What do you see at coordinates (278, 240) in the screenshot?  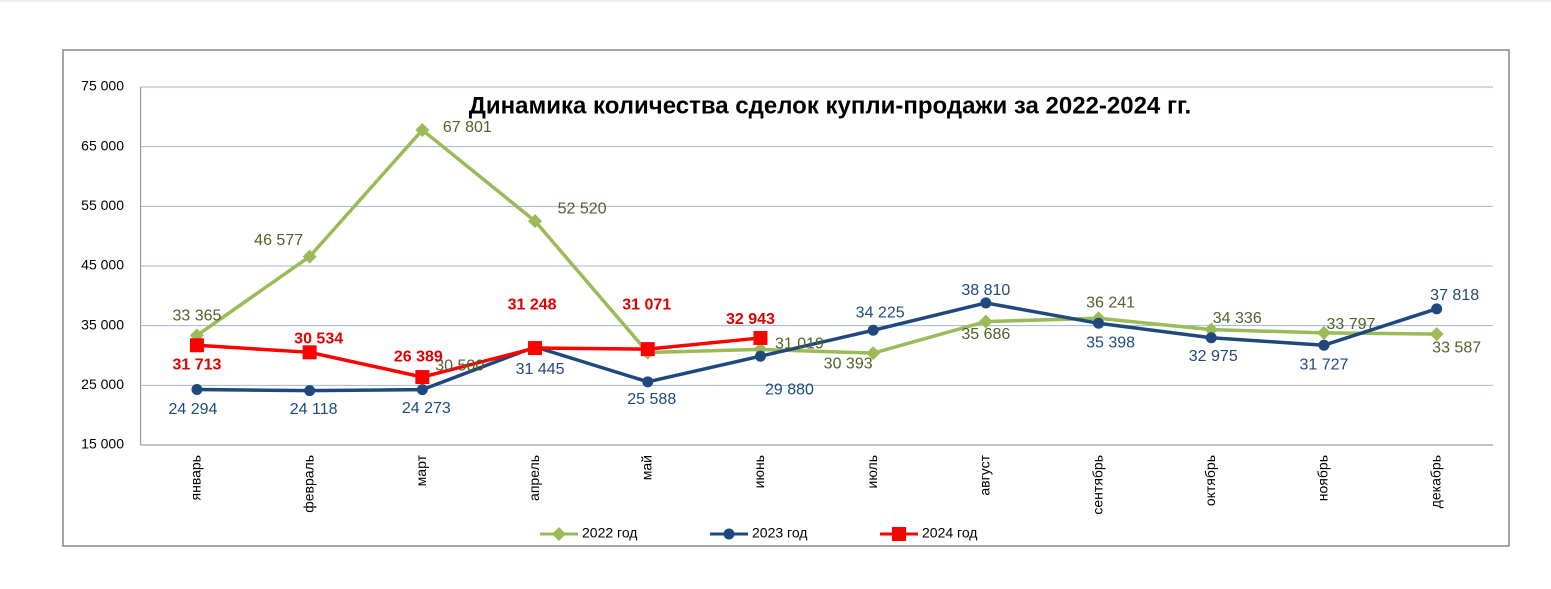 I see `data-label: 46 577` at bounding box center [278, 240].